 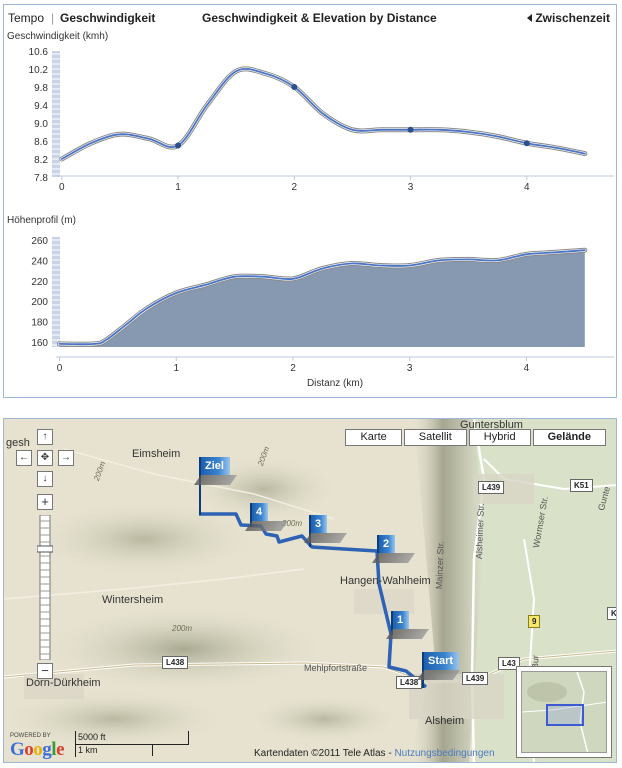 What do you see at coordinates (30, 736) in the screenshot?
I see `powered-by-label: POWERED BY` at bounding box center [30, 736].